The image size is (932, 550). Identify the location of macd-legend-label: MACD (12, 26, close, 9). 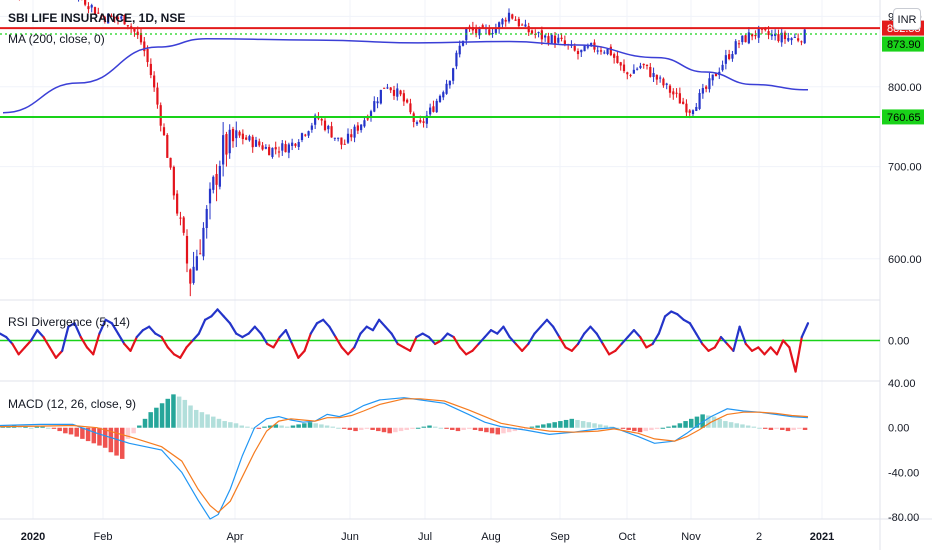
(72, 404).